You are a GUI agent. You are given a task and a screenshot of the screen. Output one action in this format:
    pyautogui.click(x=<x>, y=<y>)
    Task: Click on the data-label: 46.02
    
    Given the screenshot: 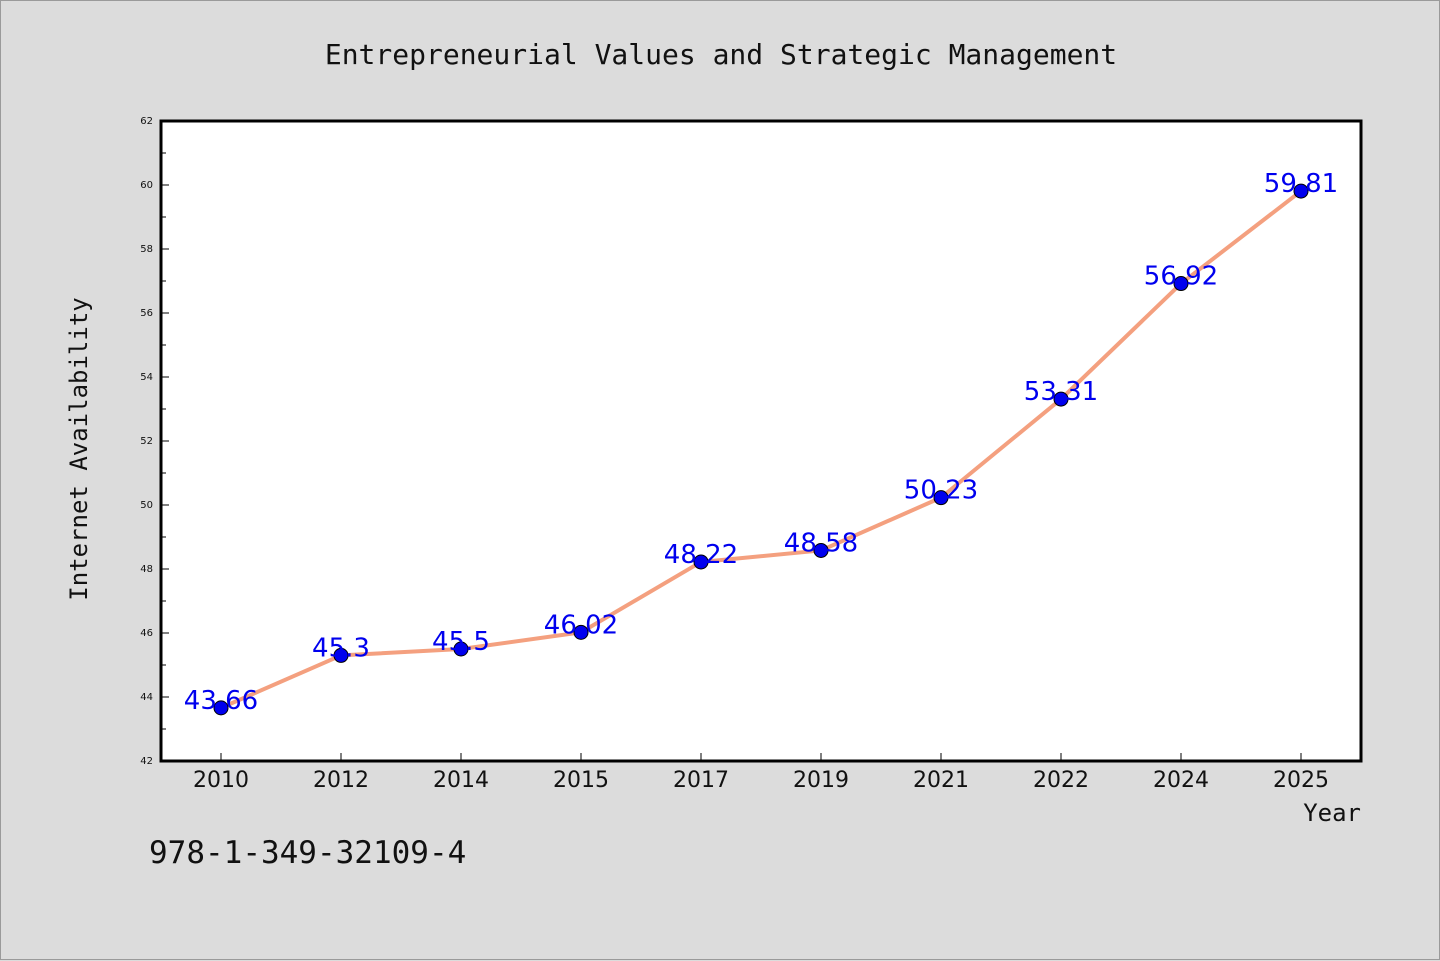 What is the action you would take?
    pyautogui.click(x=581, y=625)
    